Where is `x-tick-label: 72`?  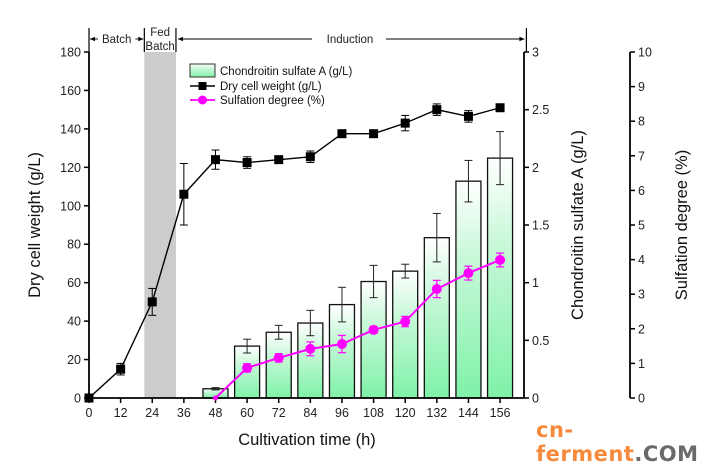
x-tick-label: 72 is located at coordinates (279, 413).